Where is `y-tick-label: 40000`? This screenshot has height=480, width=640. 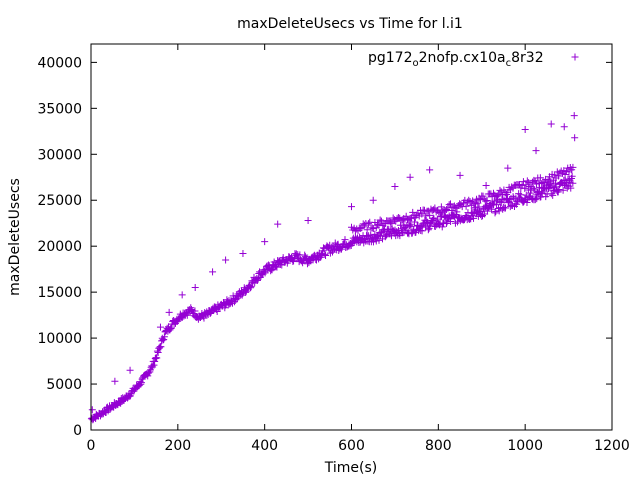 y-tick-label: 40000 is located at coordinates (59, 63).